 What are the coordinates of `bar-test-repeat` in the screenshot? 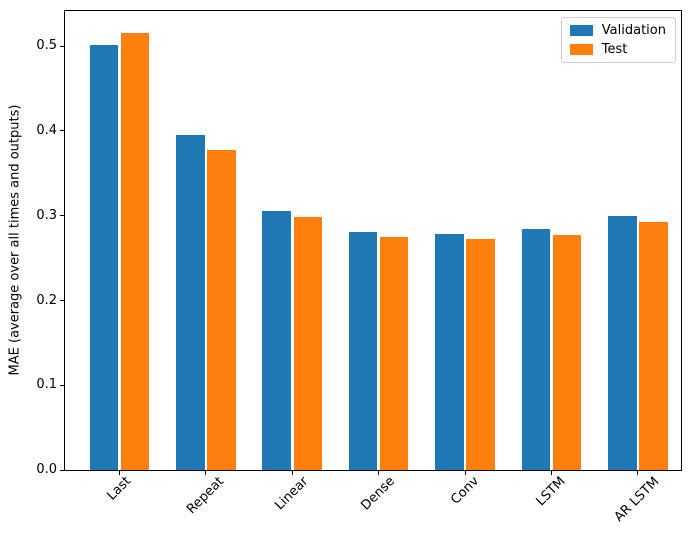 It's located at (221, 310).